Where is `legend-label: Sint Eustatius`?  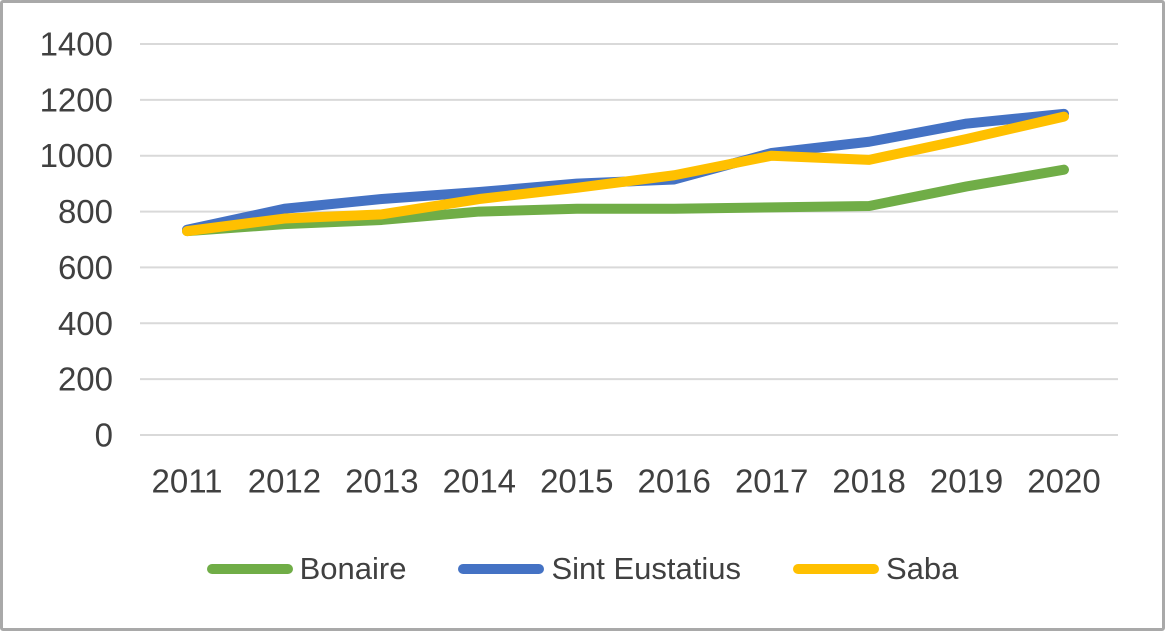 legend-label: Sint Eustatius is located at coordinates (646, 568).